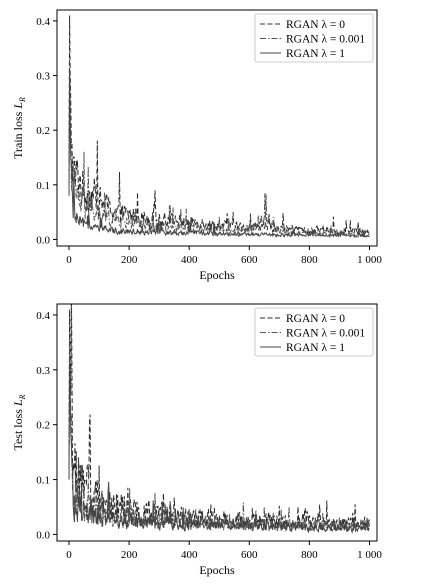 The width and height of the screenshot is (432, 587). I want to click on y-axis-label: Test loss LR, so click(19, 422).